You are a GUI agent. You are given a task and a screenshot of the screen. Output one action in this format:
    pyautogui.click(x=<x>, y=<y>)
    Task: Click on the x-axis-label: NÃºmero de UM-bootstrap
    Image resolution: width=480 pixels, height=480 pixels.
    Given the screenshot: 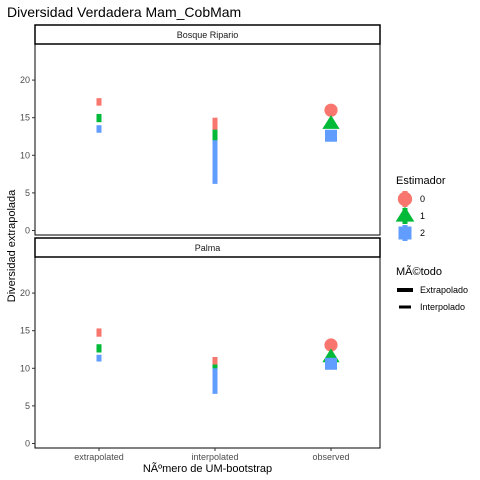 What is the action you would take?
    pyautogui.click(x=207, y=468)
    